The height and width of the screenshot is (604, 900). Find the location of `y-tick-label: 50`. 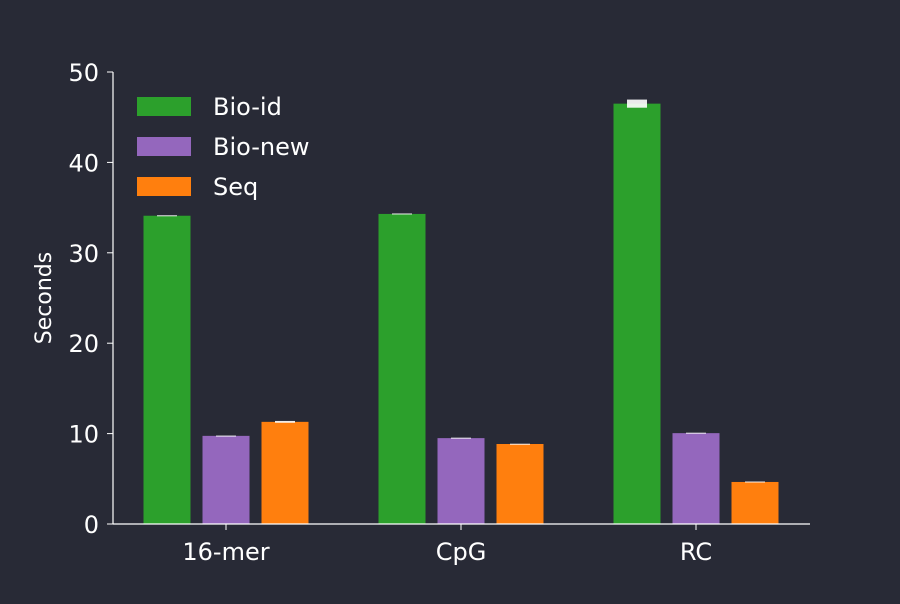

y-tick-label: 50 is located at coordinates (83, 73).